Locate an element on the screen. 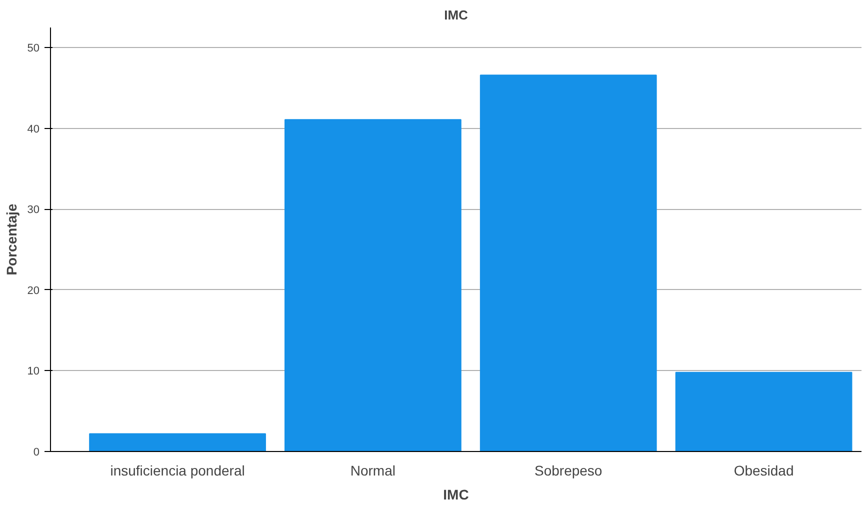  x-tick-label: insuficiencia ponderal is located at coordinates (177, 470).